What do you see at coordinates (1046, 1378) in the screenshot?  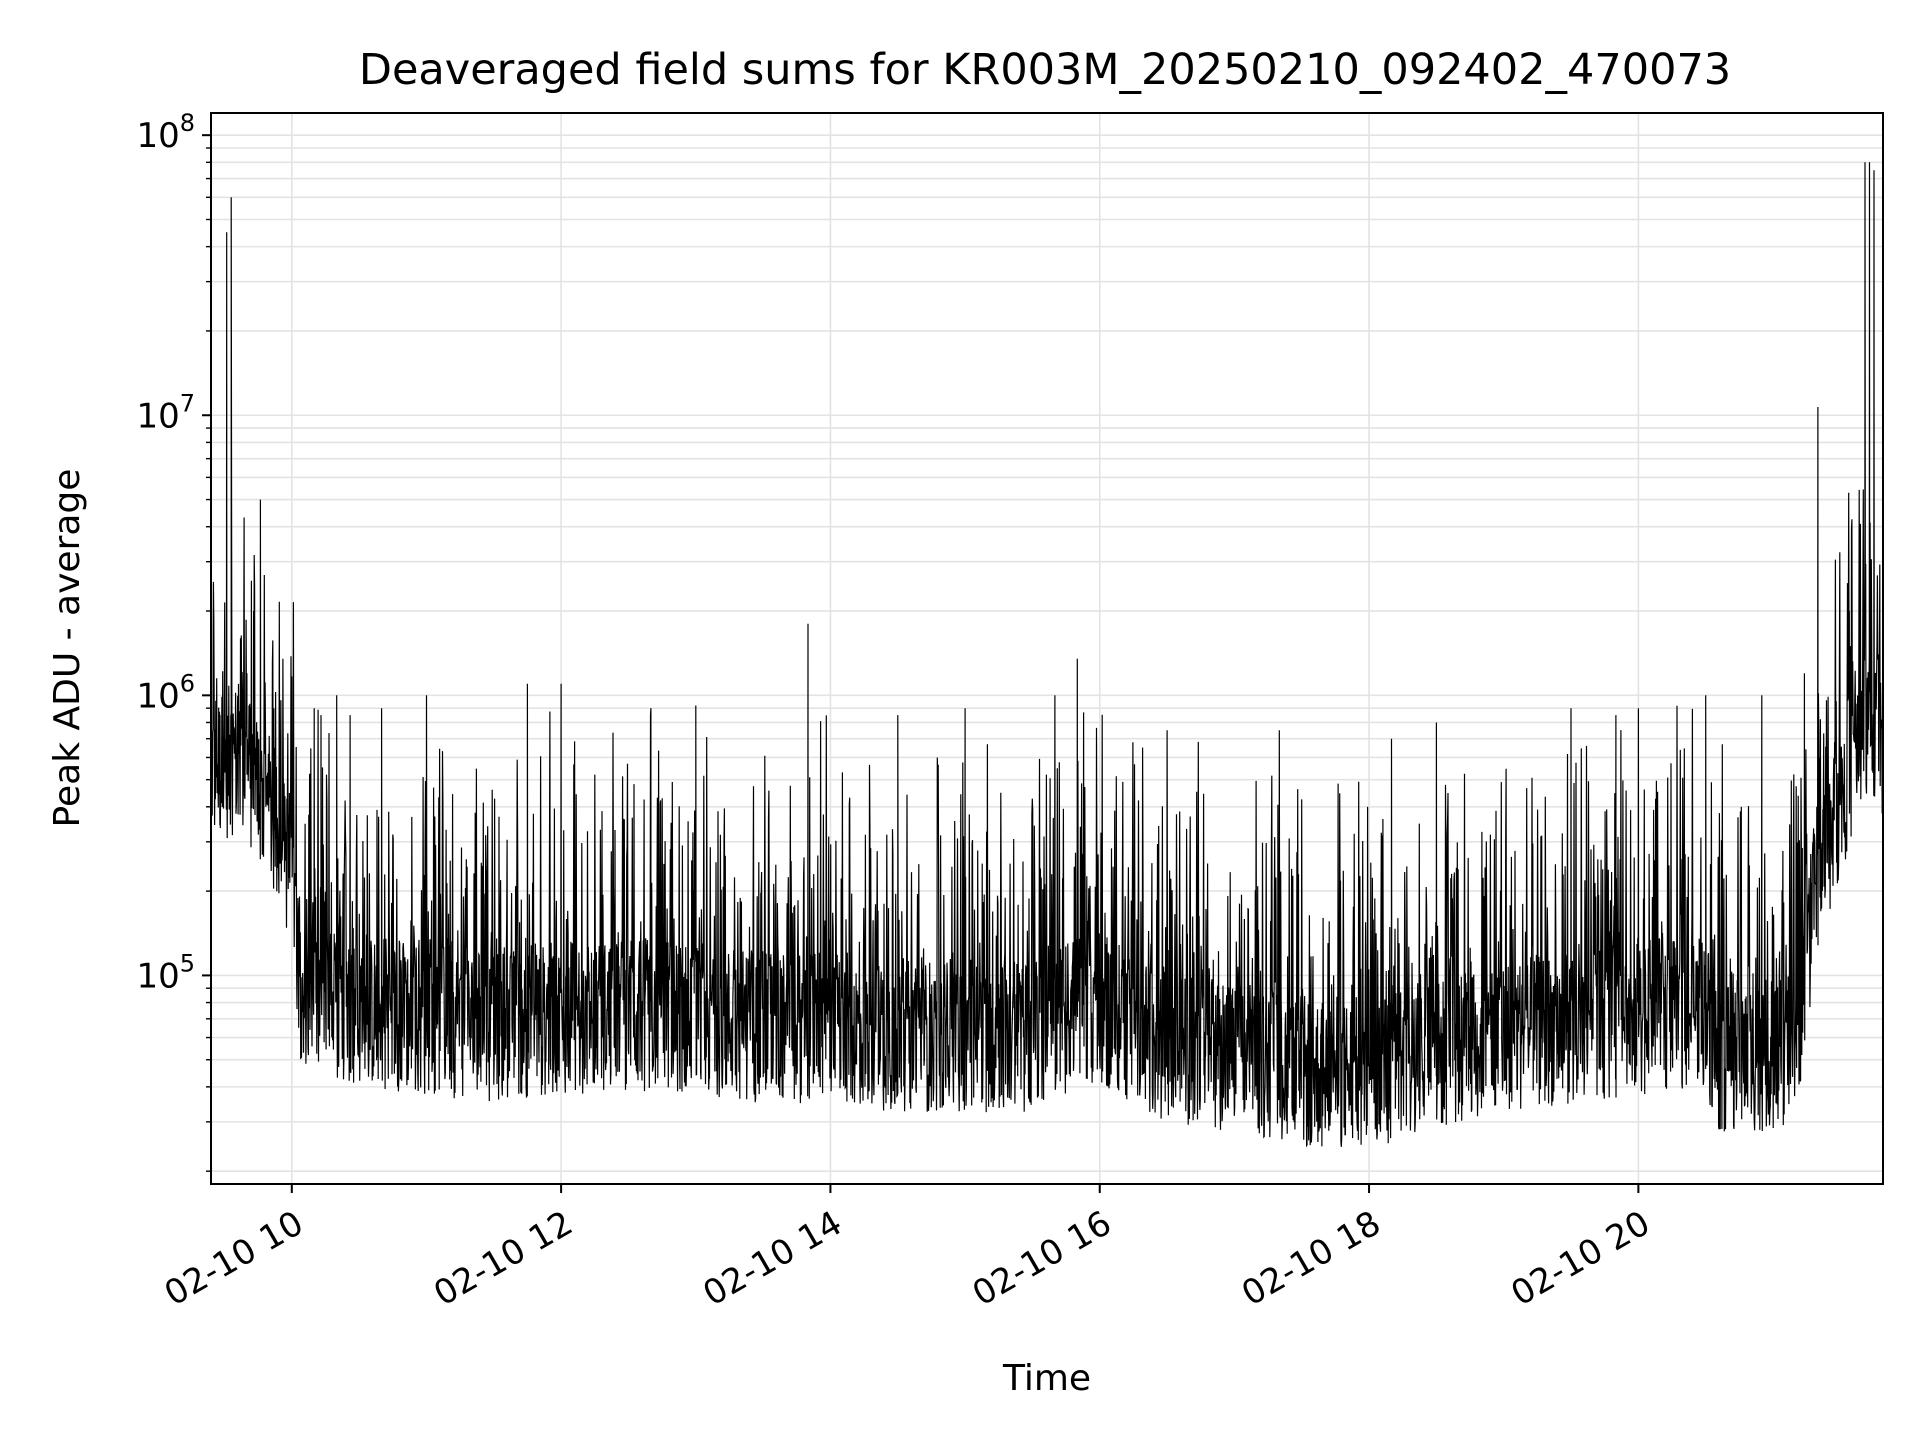 I see `x-axis-label: Time` at bounding box center [1046, 1378].